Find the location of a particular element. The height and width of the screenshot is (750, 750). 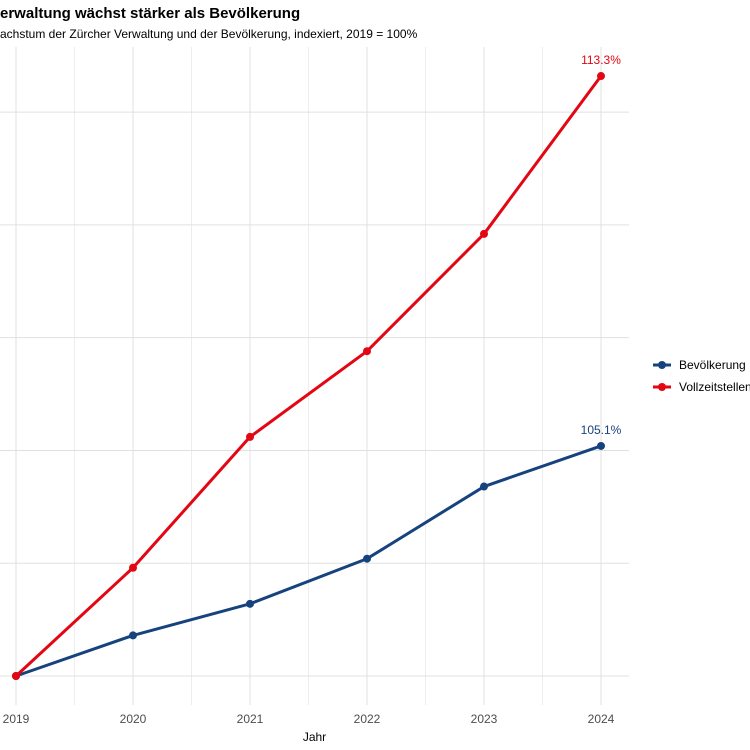

legend-item: Vollzeitstellen V is located at coordinates (701, 386).